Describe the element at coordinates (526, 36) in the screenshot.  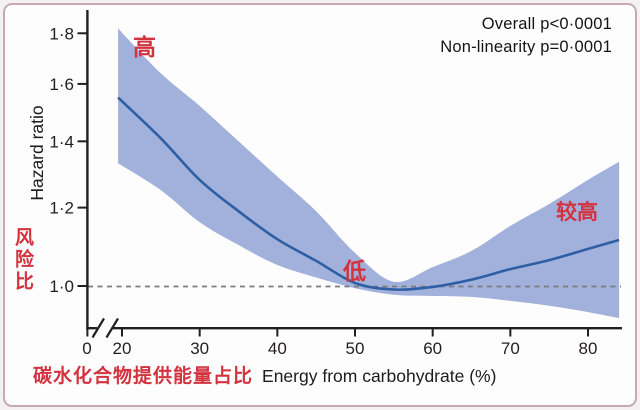
I see `stats-block: Overall p<0·0001 Non-linearity p=0·0001` at that location.